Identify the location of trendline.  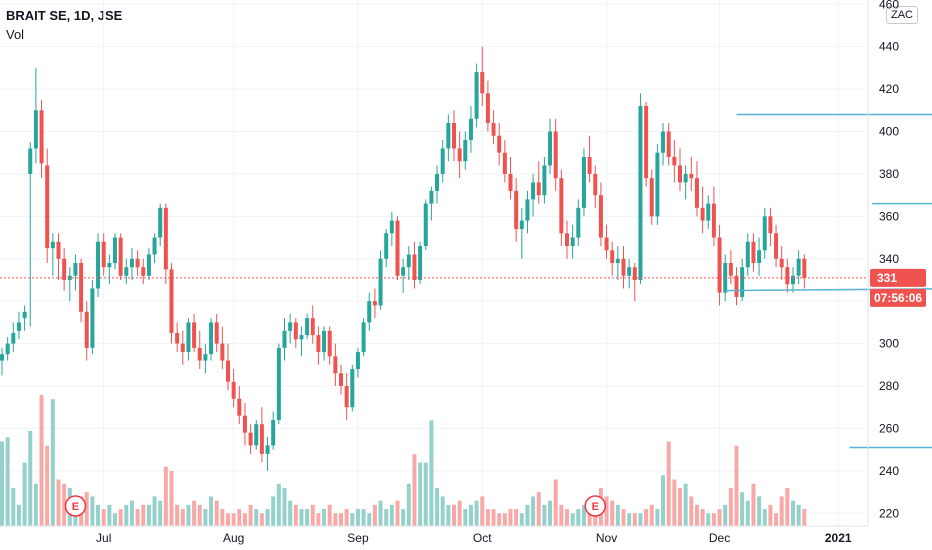
(828, 290).